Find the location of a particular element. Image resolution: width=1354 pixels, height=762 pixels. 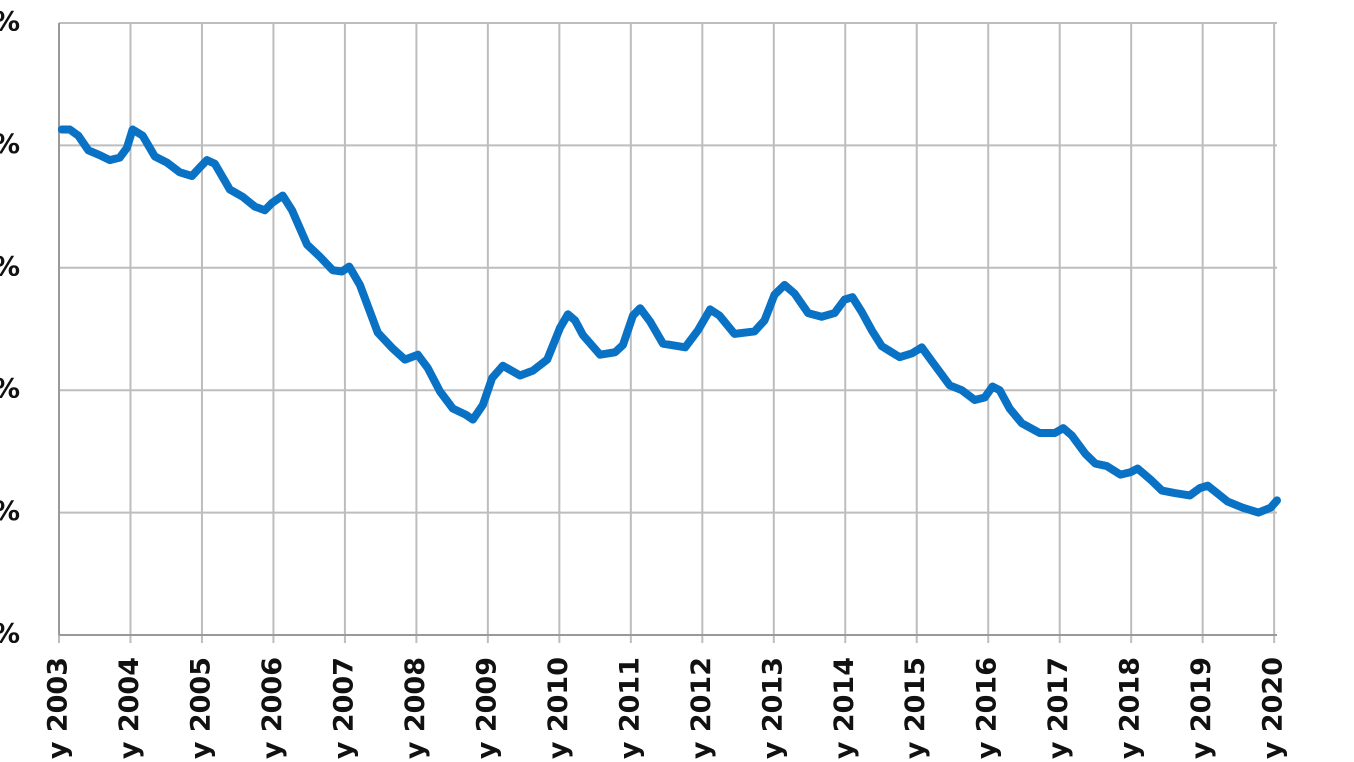

x-tick-label: y 2007 is located at coordinates (343, 708).